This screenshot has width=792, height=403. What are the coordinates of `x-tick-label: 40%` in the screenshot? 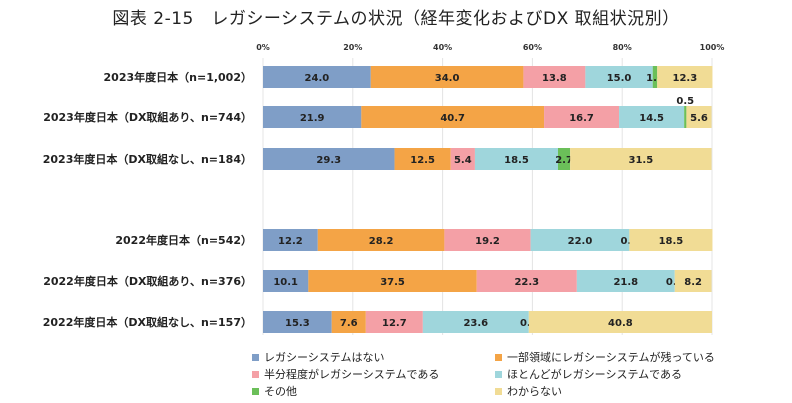 It's located at (442, 47).